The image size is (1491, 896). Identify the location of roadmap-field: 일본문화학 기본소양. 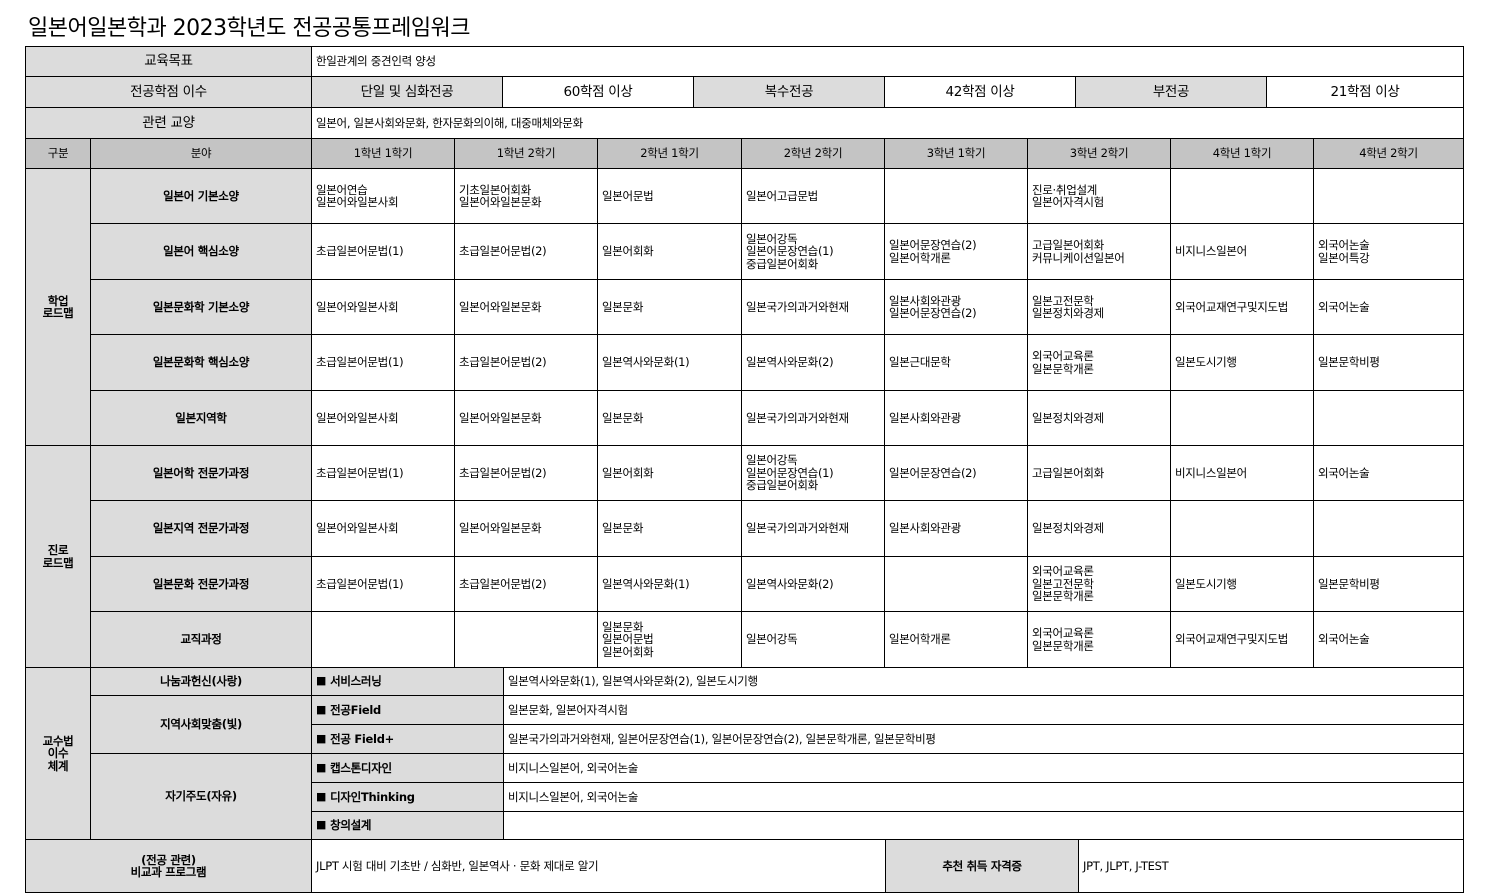
(201, 307).